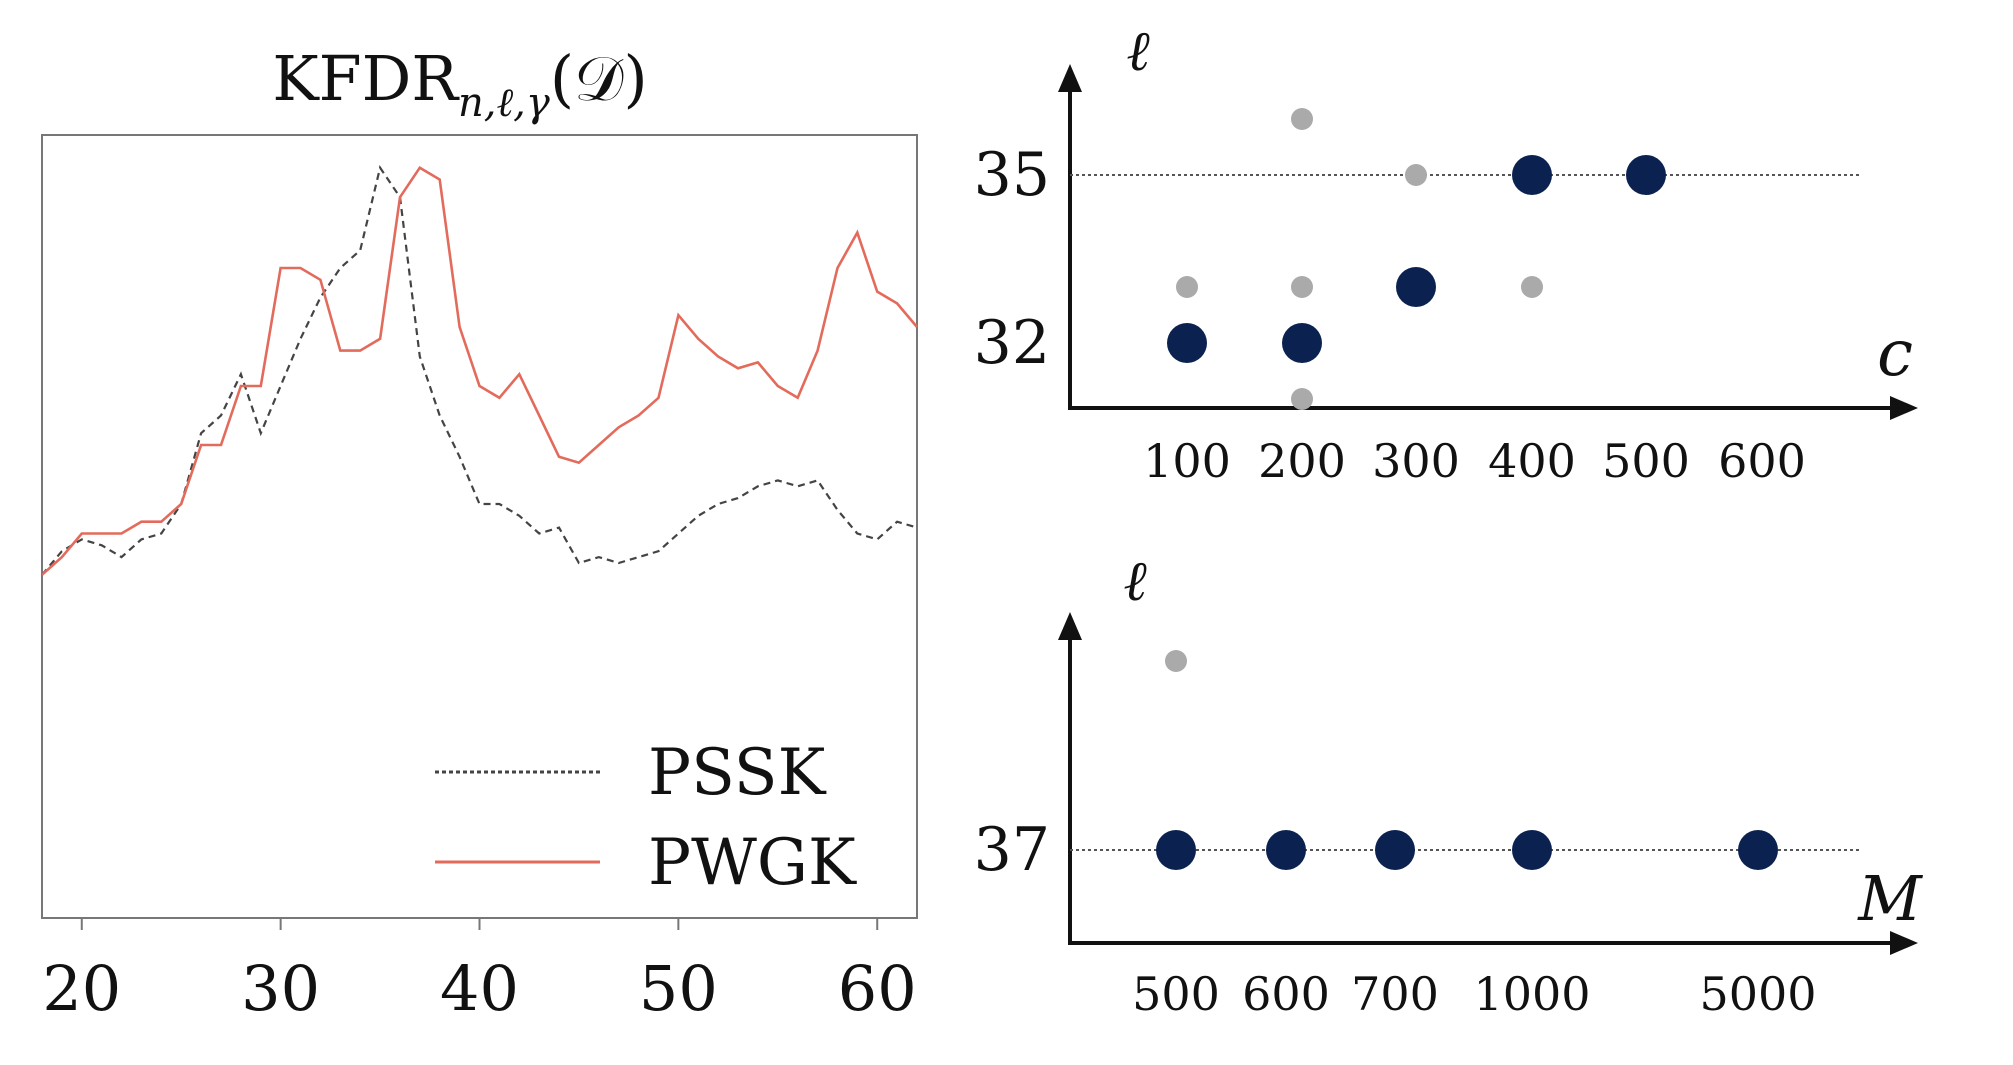 The image size is (2013, 1065). What do you see at coordinates (504, 103) in the screenshot?
I see `title-subscript: n,ℓ,γ` at bounding box center [504, 103].